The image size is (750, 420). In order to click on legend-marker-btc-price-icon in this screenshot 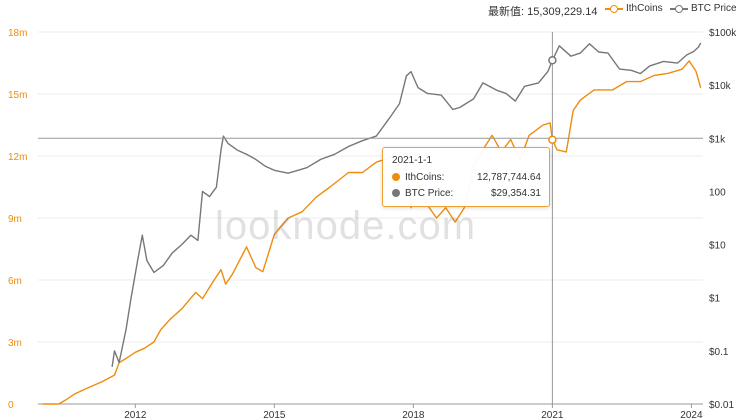, I will do `click(679, 9)`.